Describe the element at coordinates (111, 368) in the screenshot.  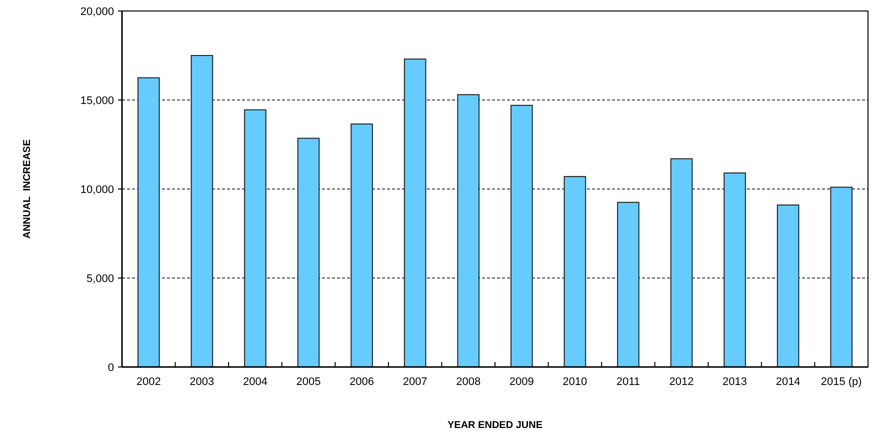
I see `y-tick-label: 0` at that location.